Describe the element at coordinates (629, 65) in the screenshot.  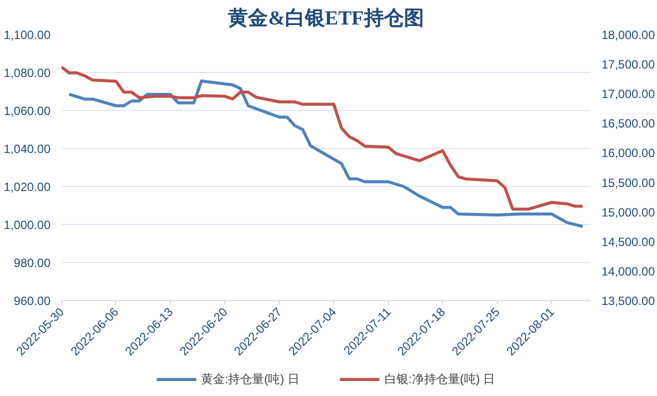
I see `y2-tick-label: 17,500.00` at that location.